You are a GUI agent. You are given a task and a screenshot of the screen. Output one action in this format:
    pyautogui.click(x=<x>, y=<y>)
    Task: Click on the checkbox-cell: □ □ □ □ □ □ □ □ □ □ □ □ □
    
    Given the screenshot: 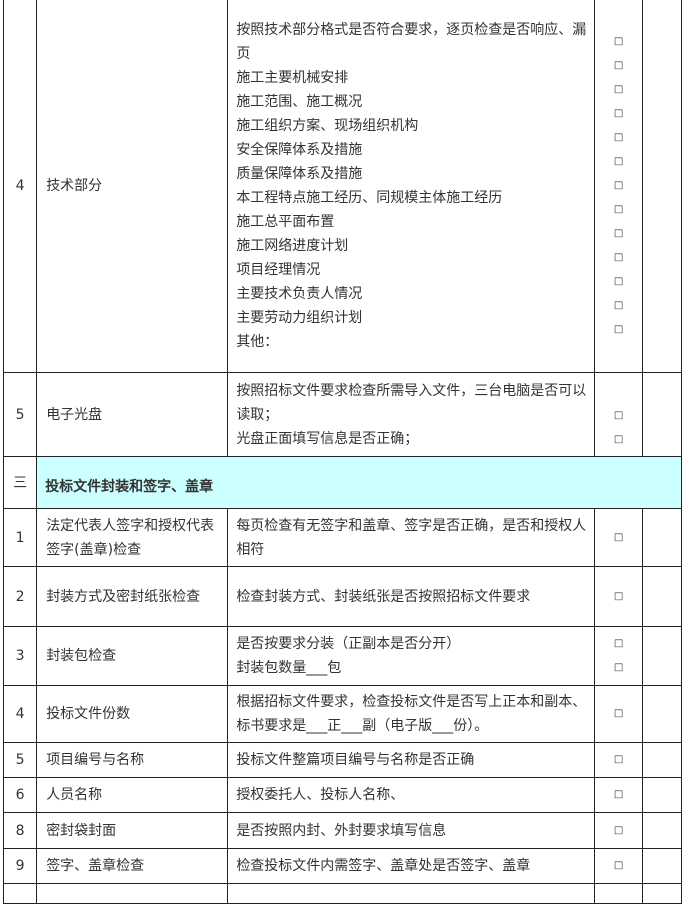 What is the action you would take?
    pyautogui.click(x=618, y=186)
    